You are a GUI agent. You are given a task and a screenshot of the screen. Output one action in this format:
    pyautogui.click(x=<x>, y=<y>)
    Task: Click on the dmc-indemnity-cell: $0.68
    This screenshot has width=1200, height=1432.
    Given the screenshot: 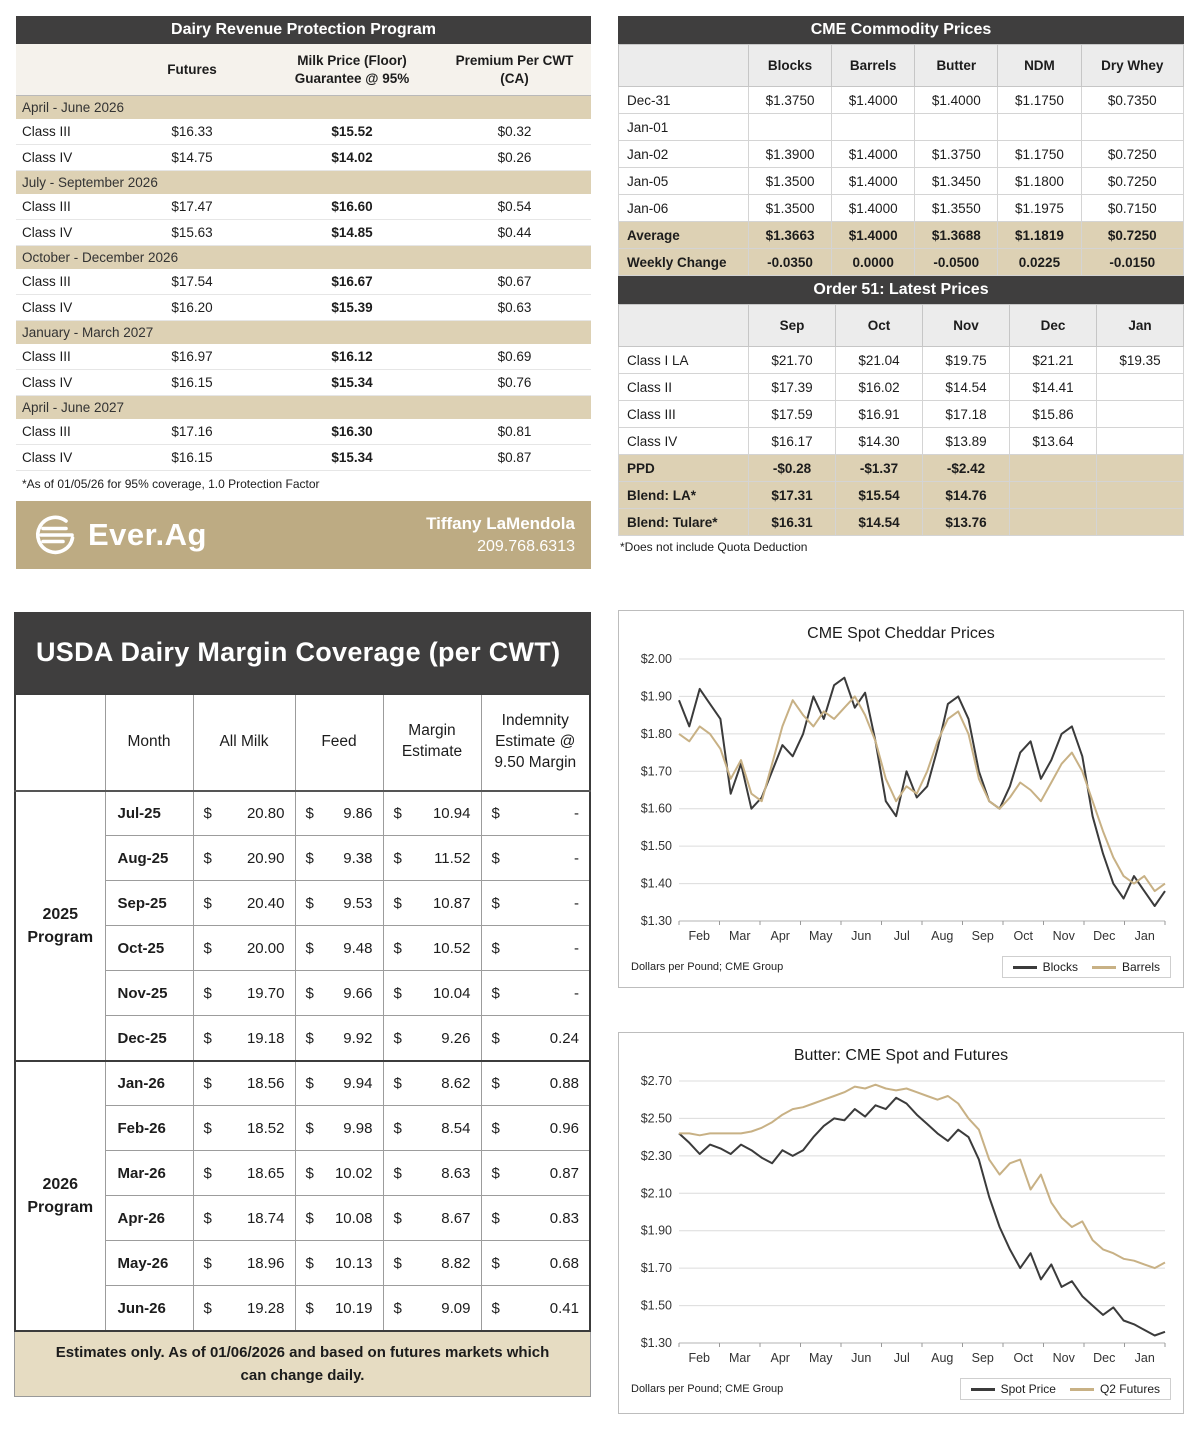 What is the action you would take?
    pyautogui.click(x=535, y=1263)
    